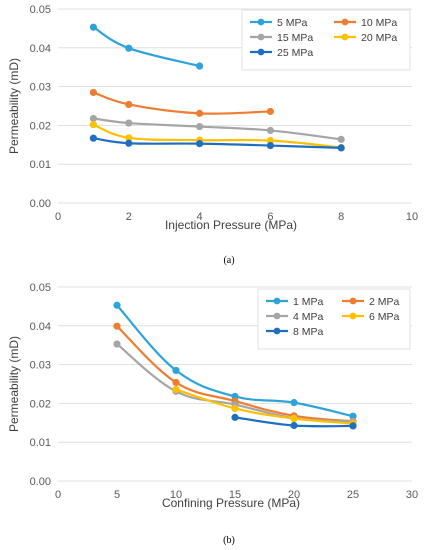 The image size is (429, 550). Describe the element at coordinates (235, 495) in the screenshot. I see `x-tick-label: 15` at that location.